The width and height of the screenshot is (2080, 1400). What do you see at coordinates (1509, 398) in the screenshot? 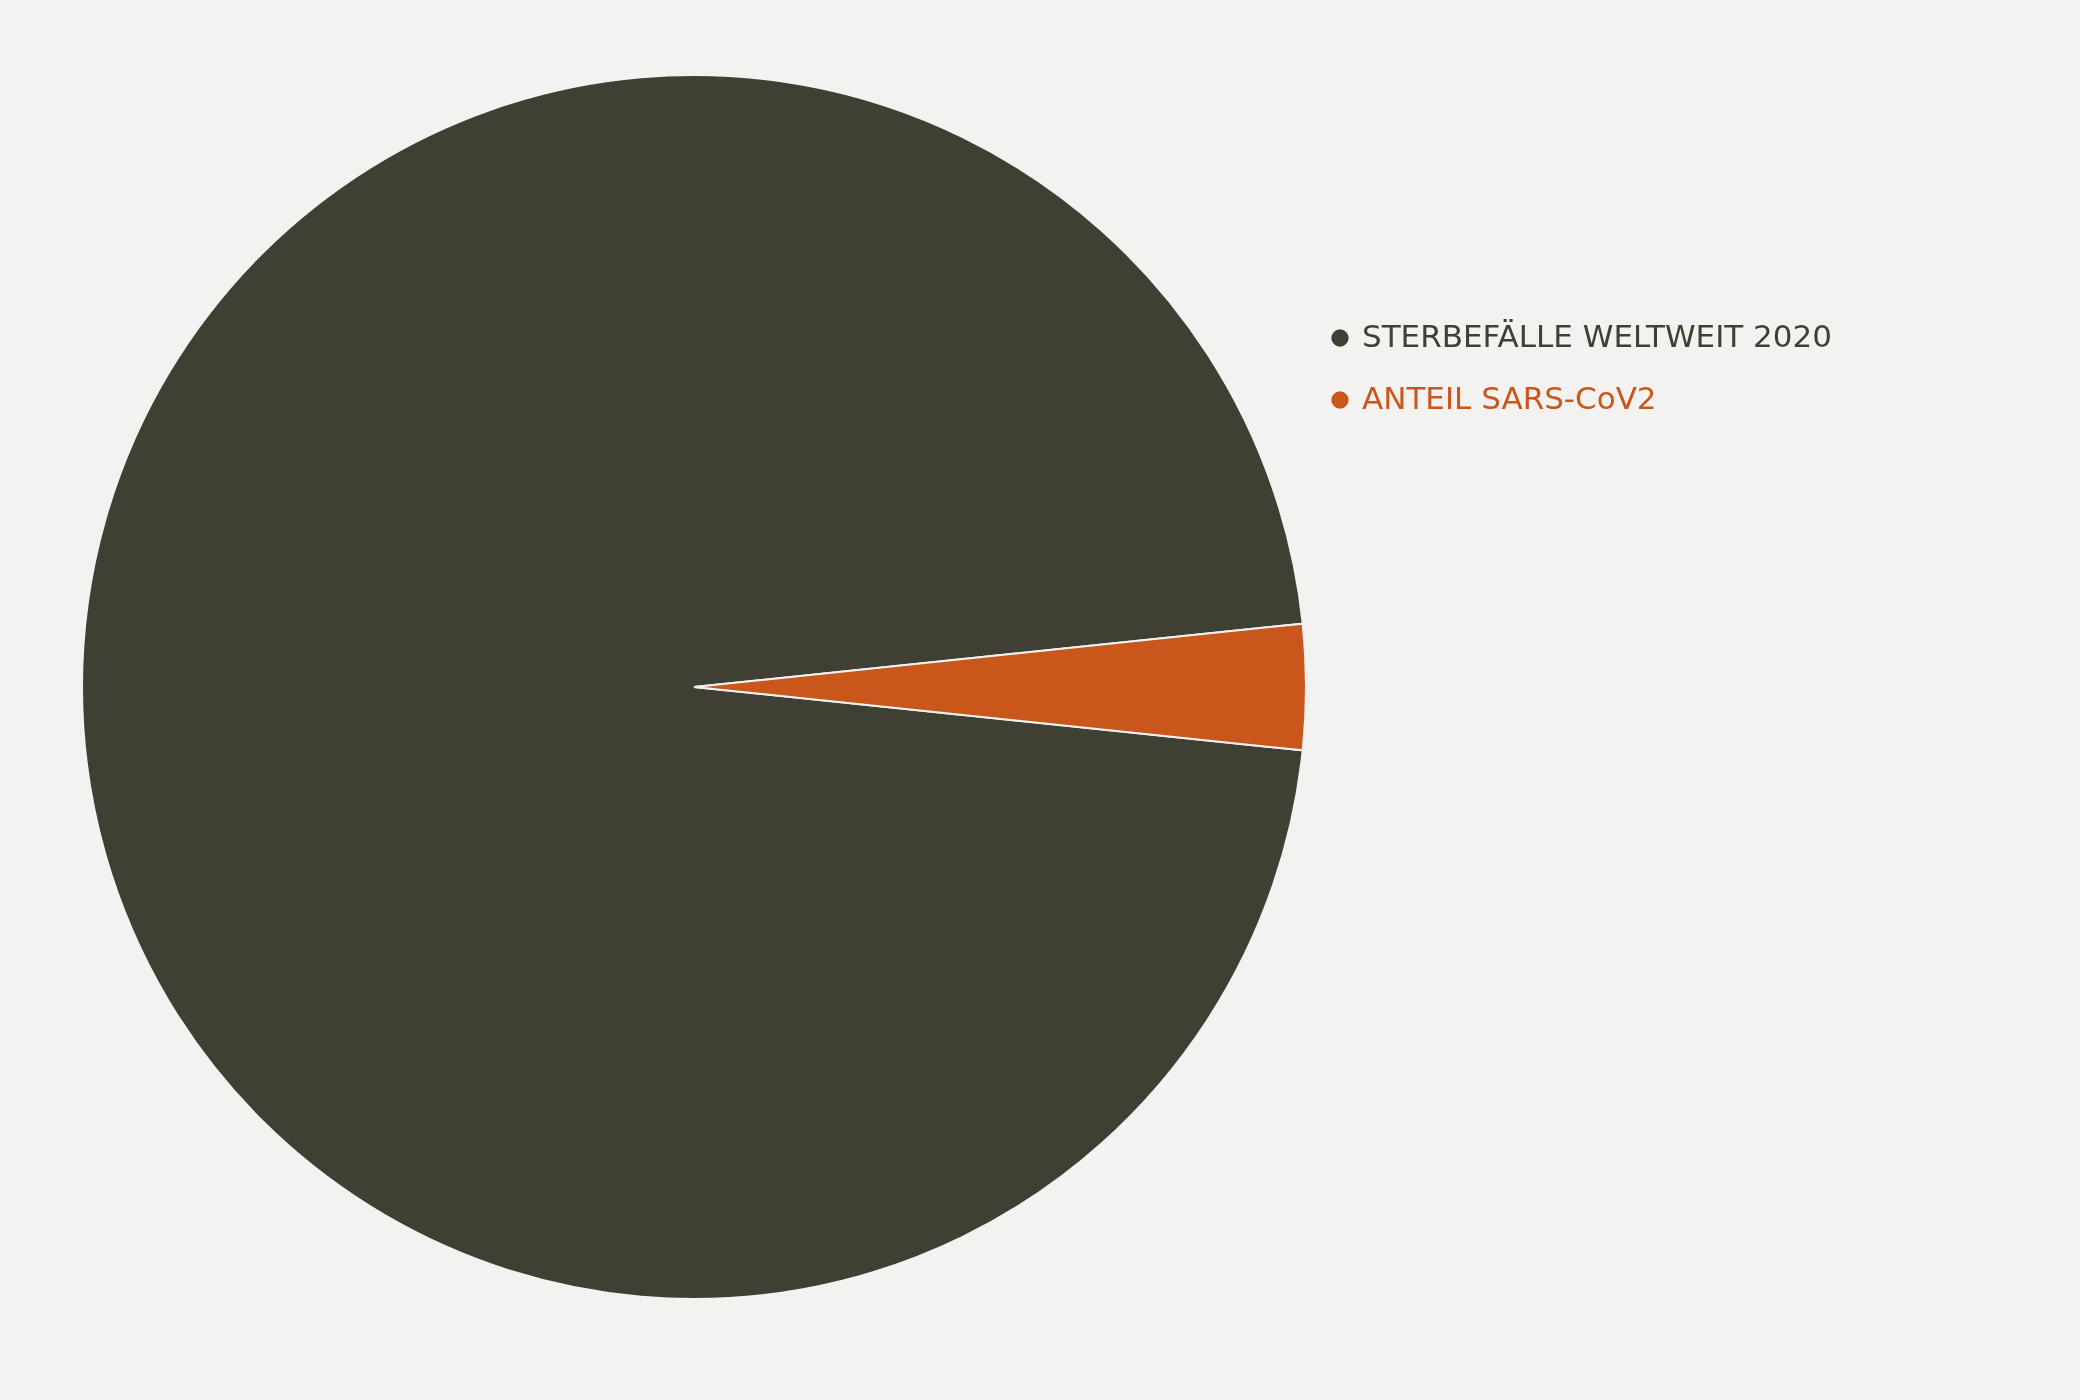
I see `legend-label: ANTEIL SARS-CoV2` at bounding box center [1509, 398].